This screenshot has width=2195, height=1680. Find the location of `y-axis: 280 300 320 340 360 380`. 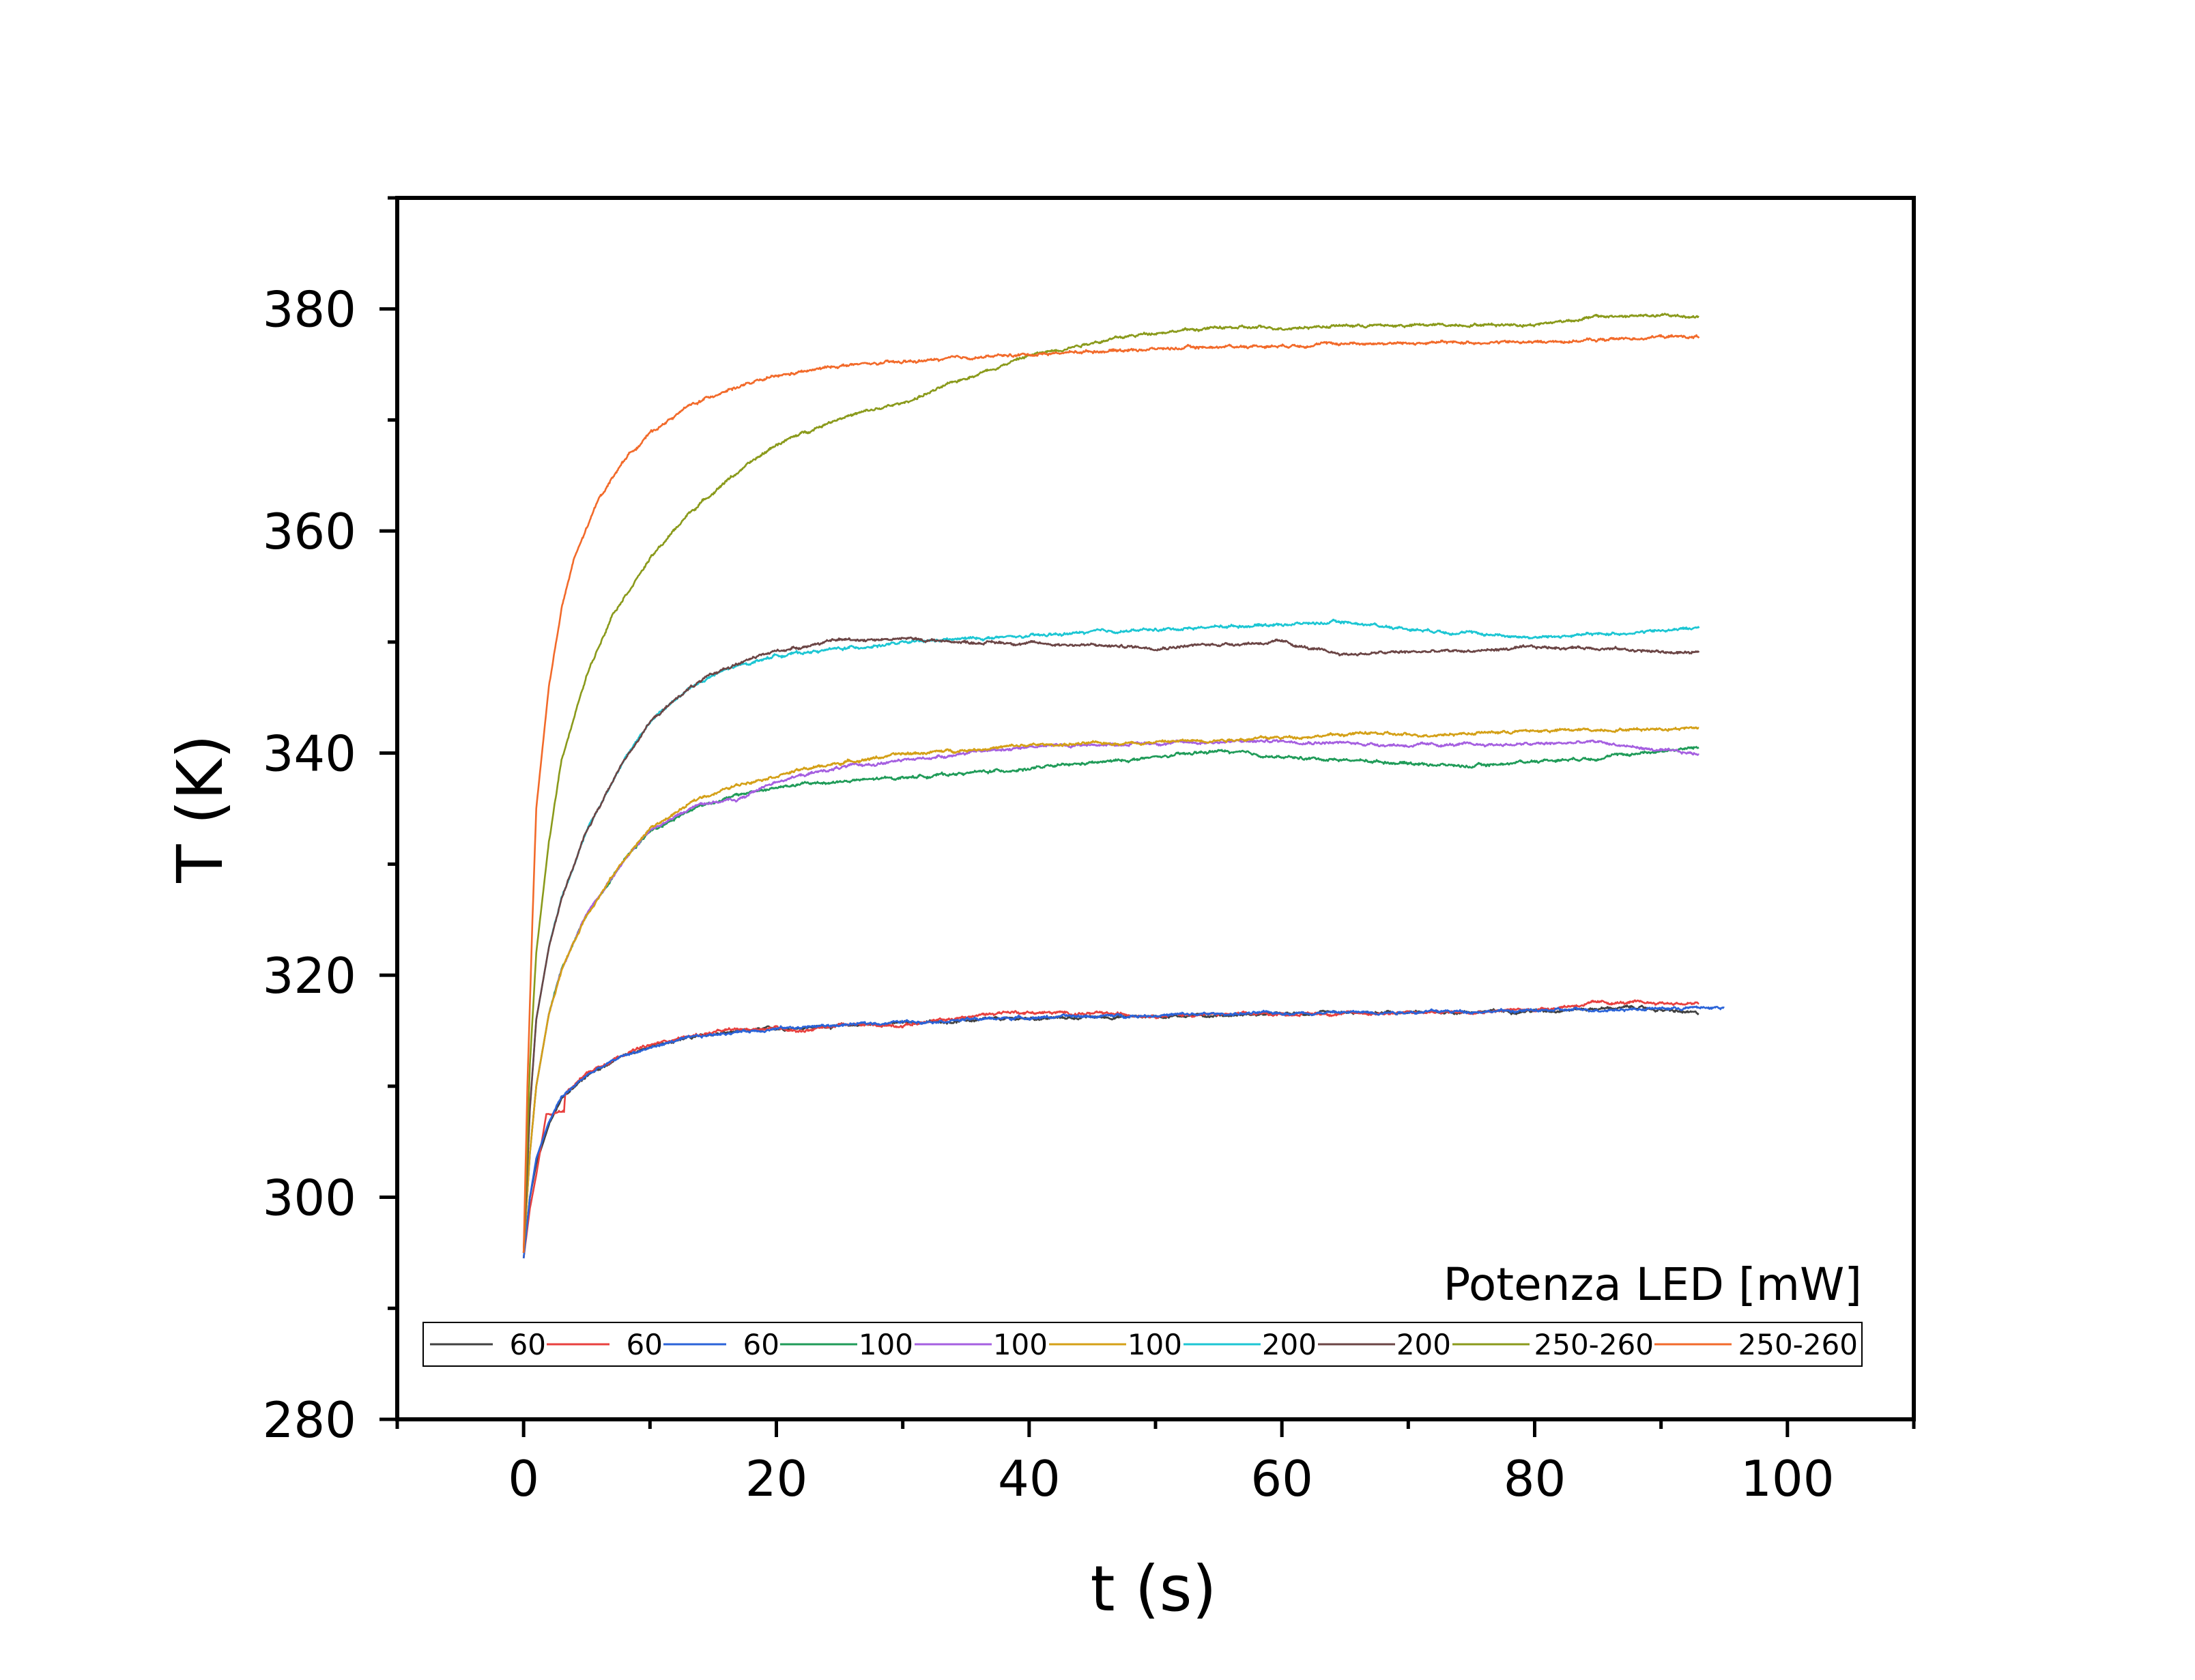

y-axis: 280 300 320 340 360 380 is located at coordinates (330, 822).